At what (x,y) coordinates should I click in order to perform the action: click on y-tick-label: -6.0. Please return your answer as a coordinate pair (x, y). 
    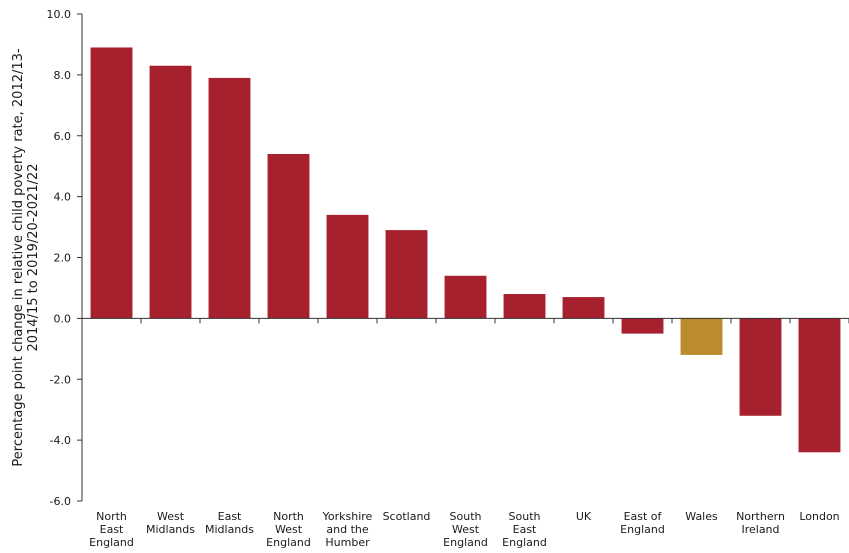
    Looking at the image, I should click on (60, 501).